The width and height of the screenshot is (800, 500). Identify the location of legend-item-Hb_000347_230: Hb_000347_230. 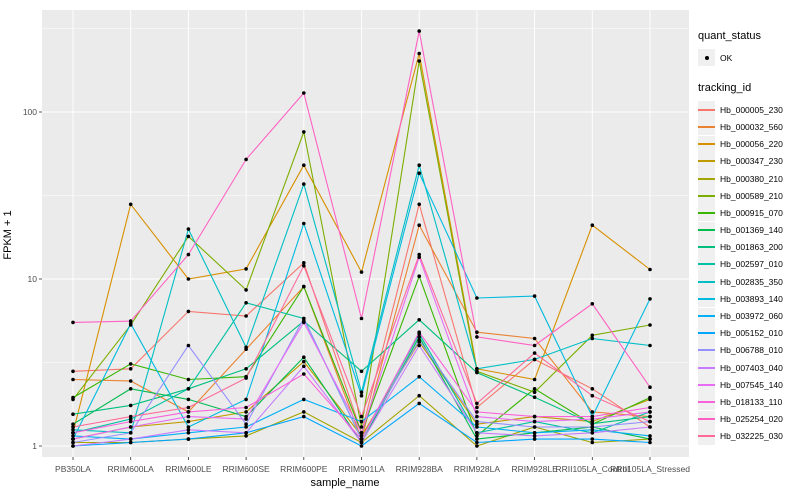
(748, 161).